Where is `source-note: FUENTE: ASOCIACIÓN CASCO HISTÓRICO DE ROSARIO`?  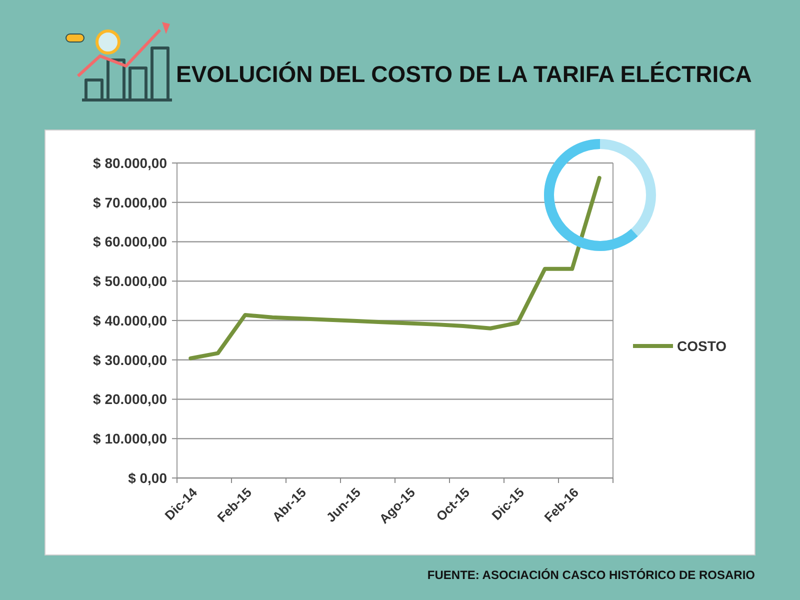
source-note: FUENTE: ASOCIACIÓN CASCO HISTÓRICO DE ROSARIO is located at coordinates (591, 575).